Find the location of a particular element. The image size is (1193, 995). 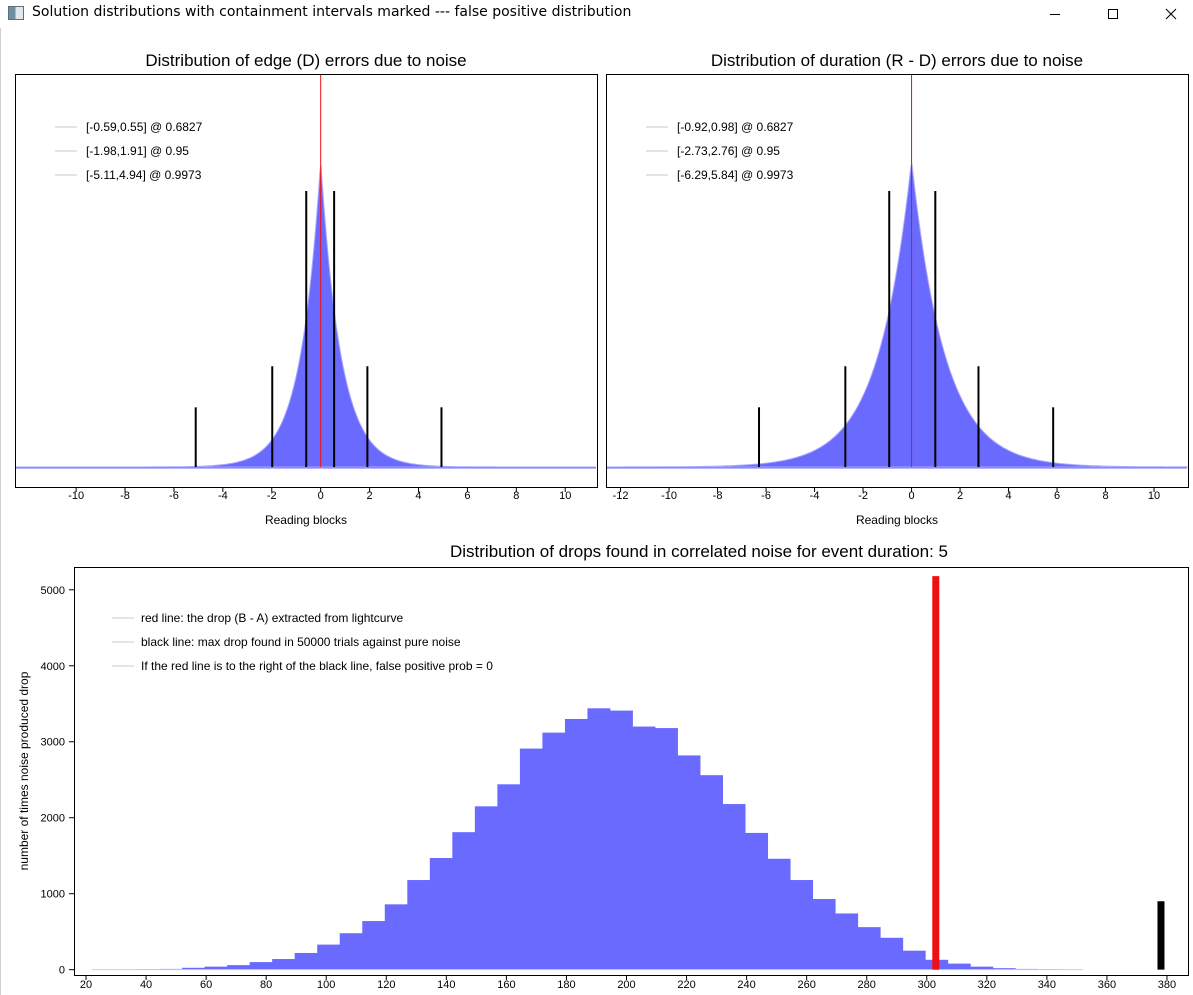

x-tick-label: 40 is located at coordinates (146, 985).